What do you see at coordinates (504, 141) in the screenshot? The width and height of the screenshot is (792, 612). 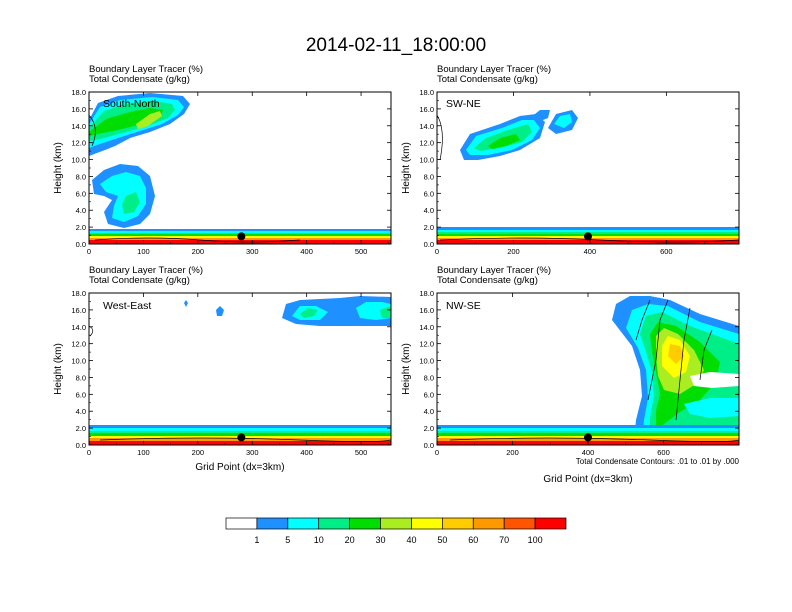 I see `cloud-blob-green` at bounding box center [504, 141].